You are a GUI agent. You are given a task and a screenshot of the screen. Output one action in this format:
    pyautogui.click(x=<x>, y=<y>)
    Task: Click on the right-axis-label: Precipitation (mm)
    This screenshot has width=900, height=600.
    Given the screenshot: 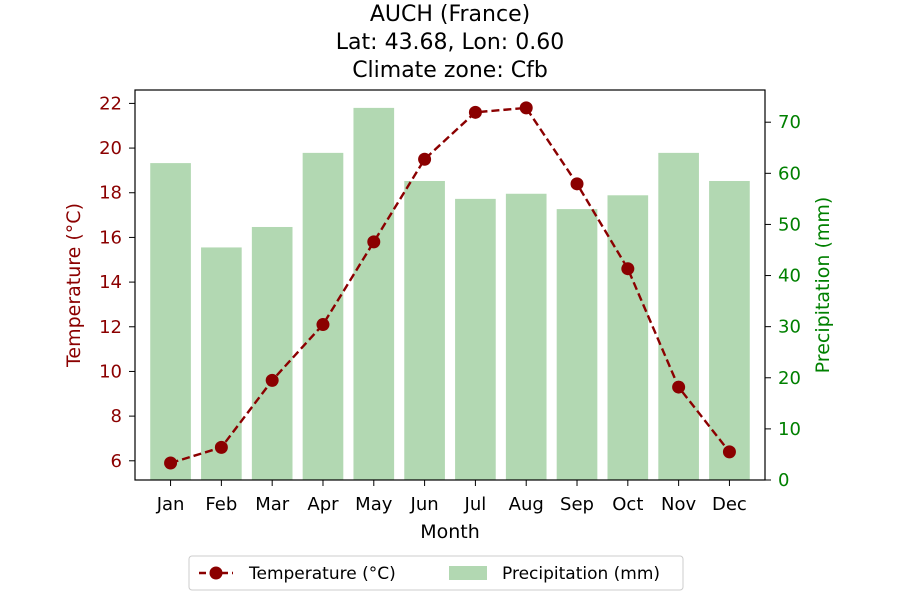 What is the action you would take?
    pyautogui.click(x=823, y=285)
    